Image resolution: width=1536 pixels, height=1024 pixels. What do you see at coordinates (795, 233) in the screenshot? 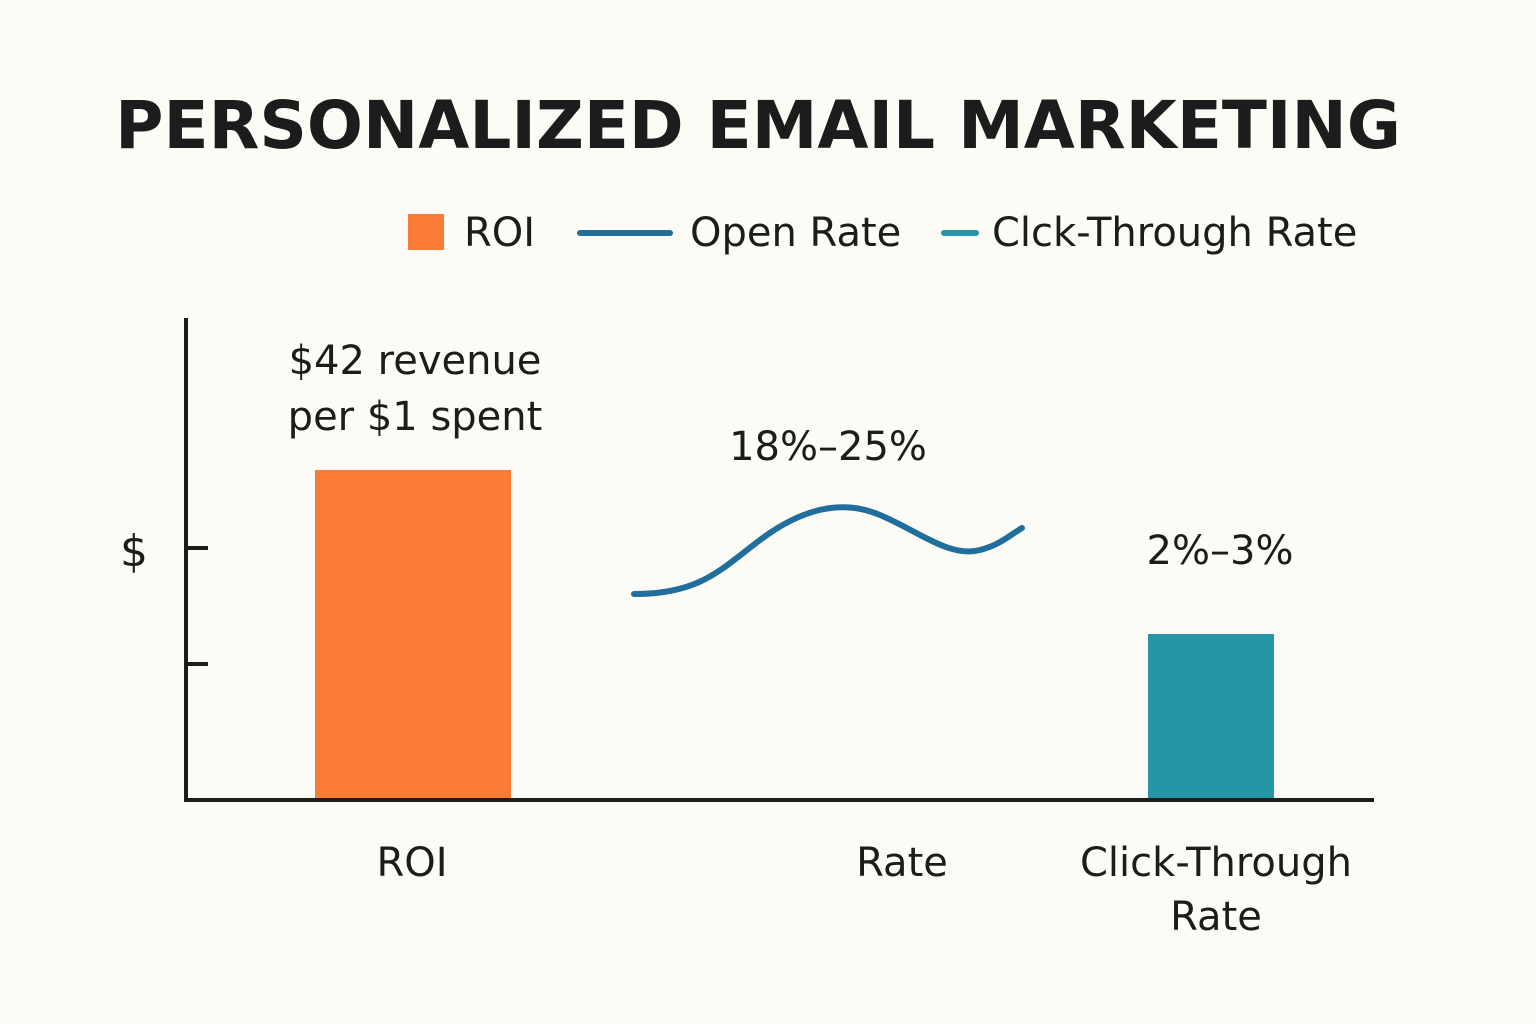
I see `legend-label-1: Open Rate` at bounding box center [795, 233].